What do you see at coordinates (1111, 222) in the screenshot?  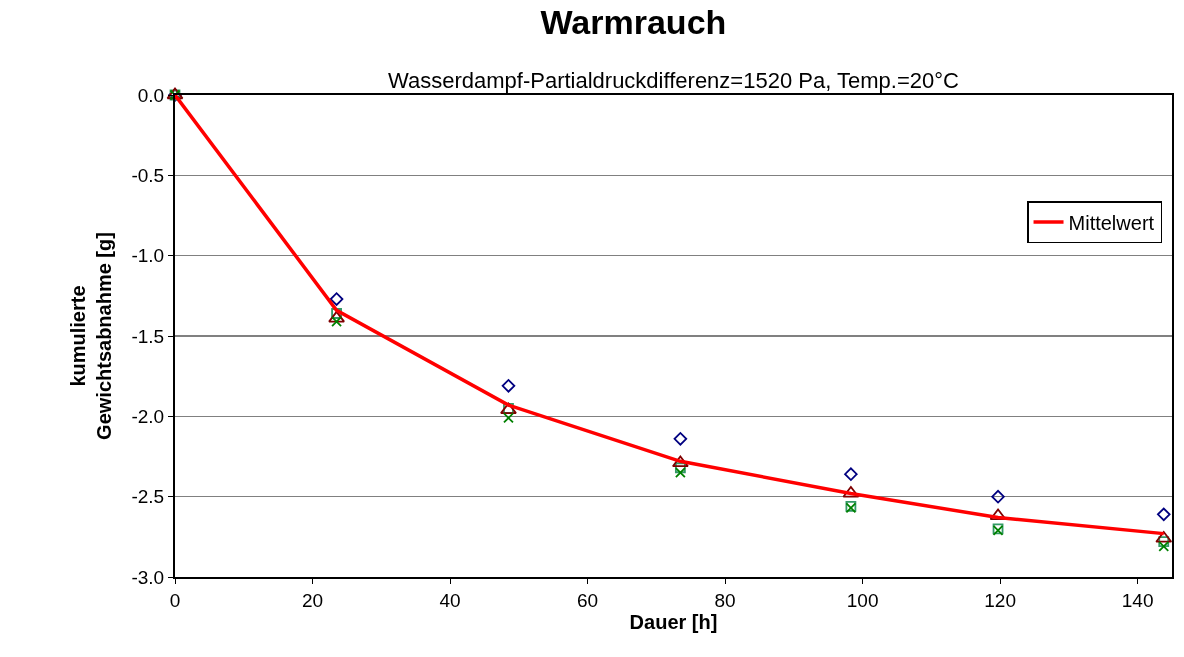 I see `legend-label: Mittelwert` at bounding box center [1111, 222].